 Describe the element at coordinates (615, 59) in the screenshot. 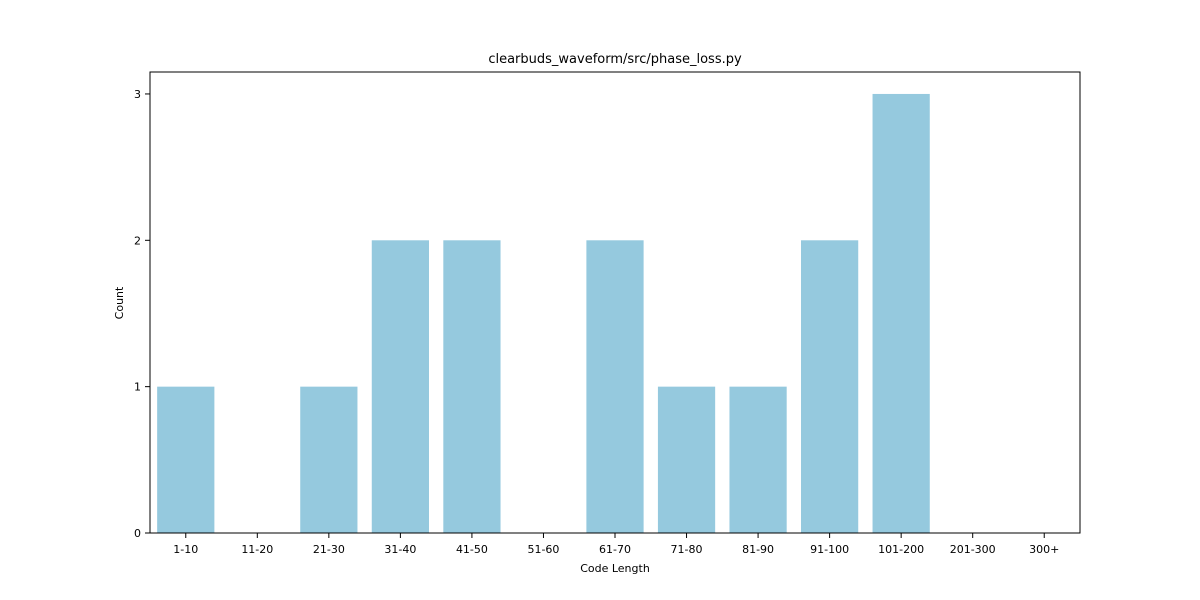

I see `chart-title: clearbuds_waveform/src/phase_loss.py` at that location.